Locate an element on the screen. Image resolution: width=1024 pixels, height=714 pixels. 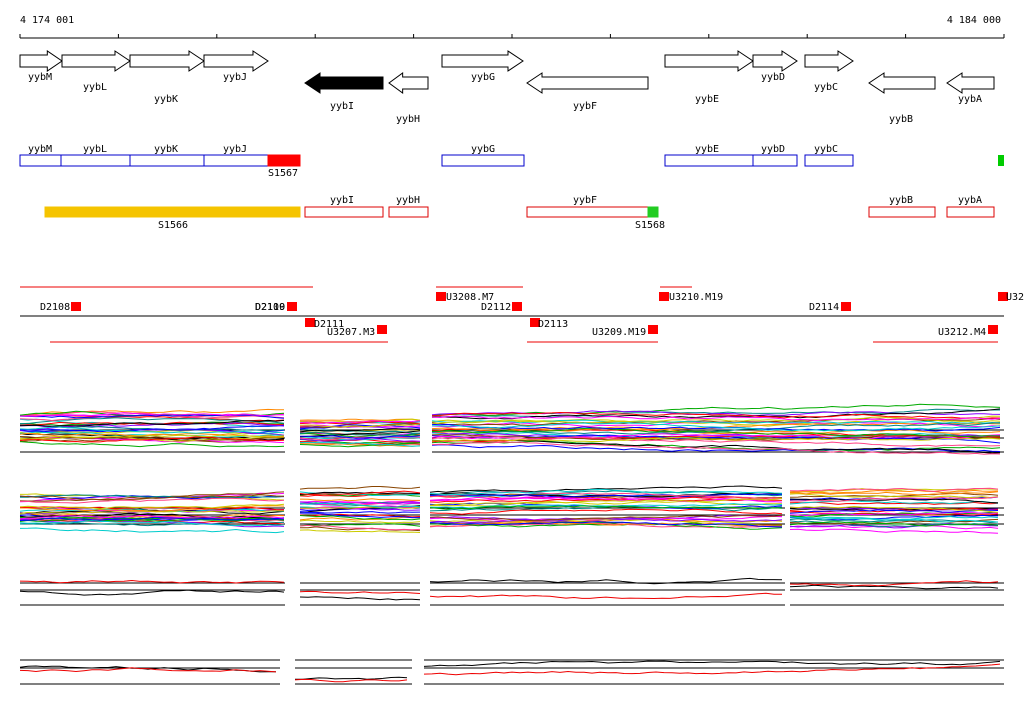
annotation-label: yybE is located at coordinates (707, 149).